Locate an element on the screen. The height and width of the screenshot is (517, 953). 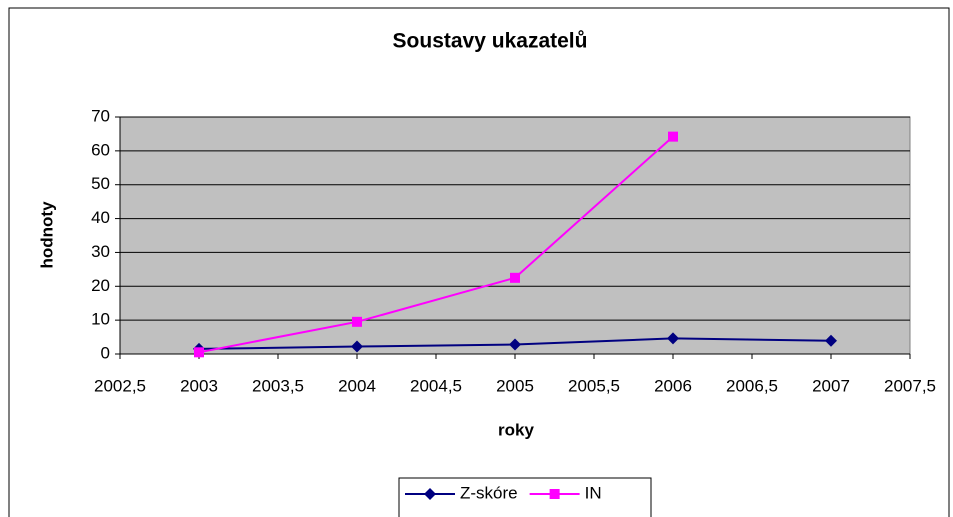
x-axis-title: roky is located at coordinates (516, 429).